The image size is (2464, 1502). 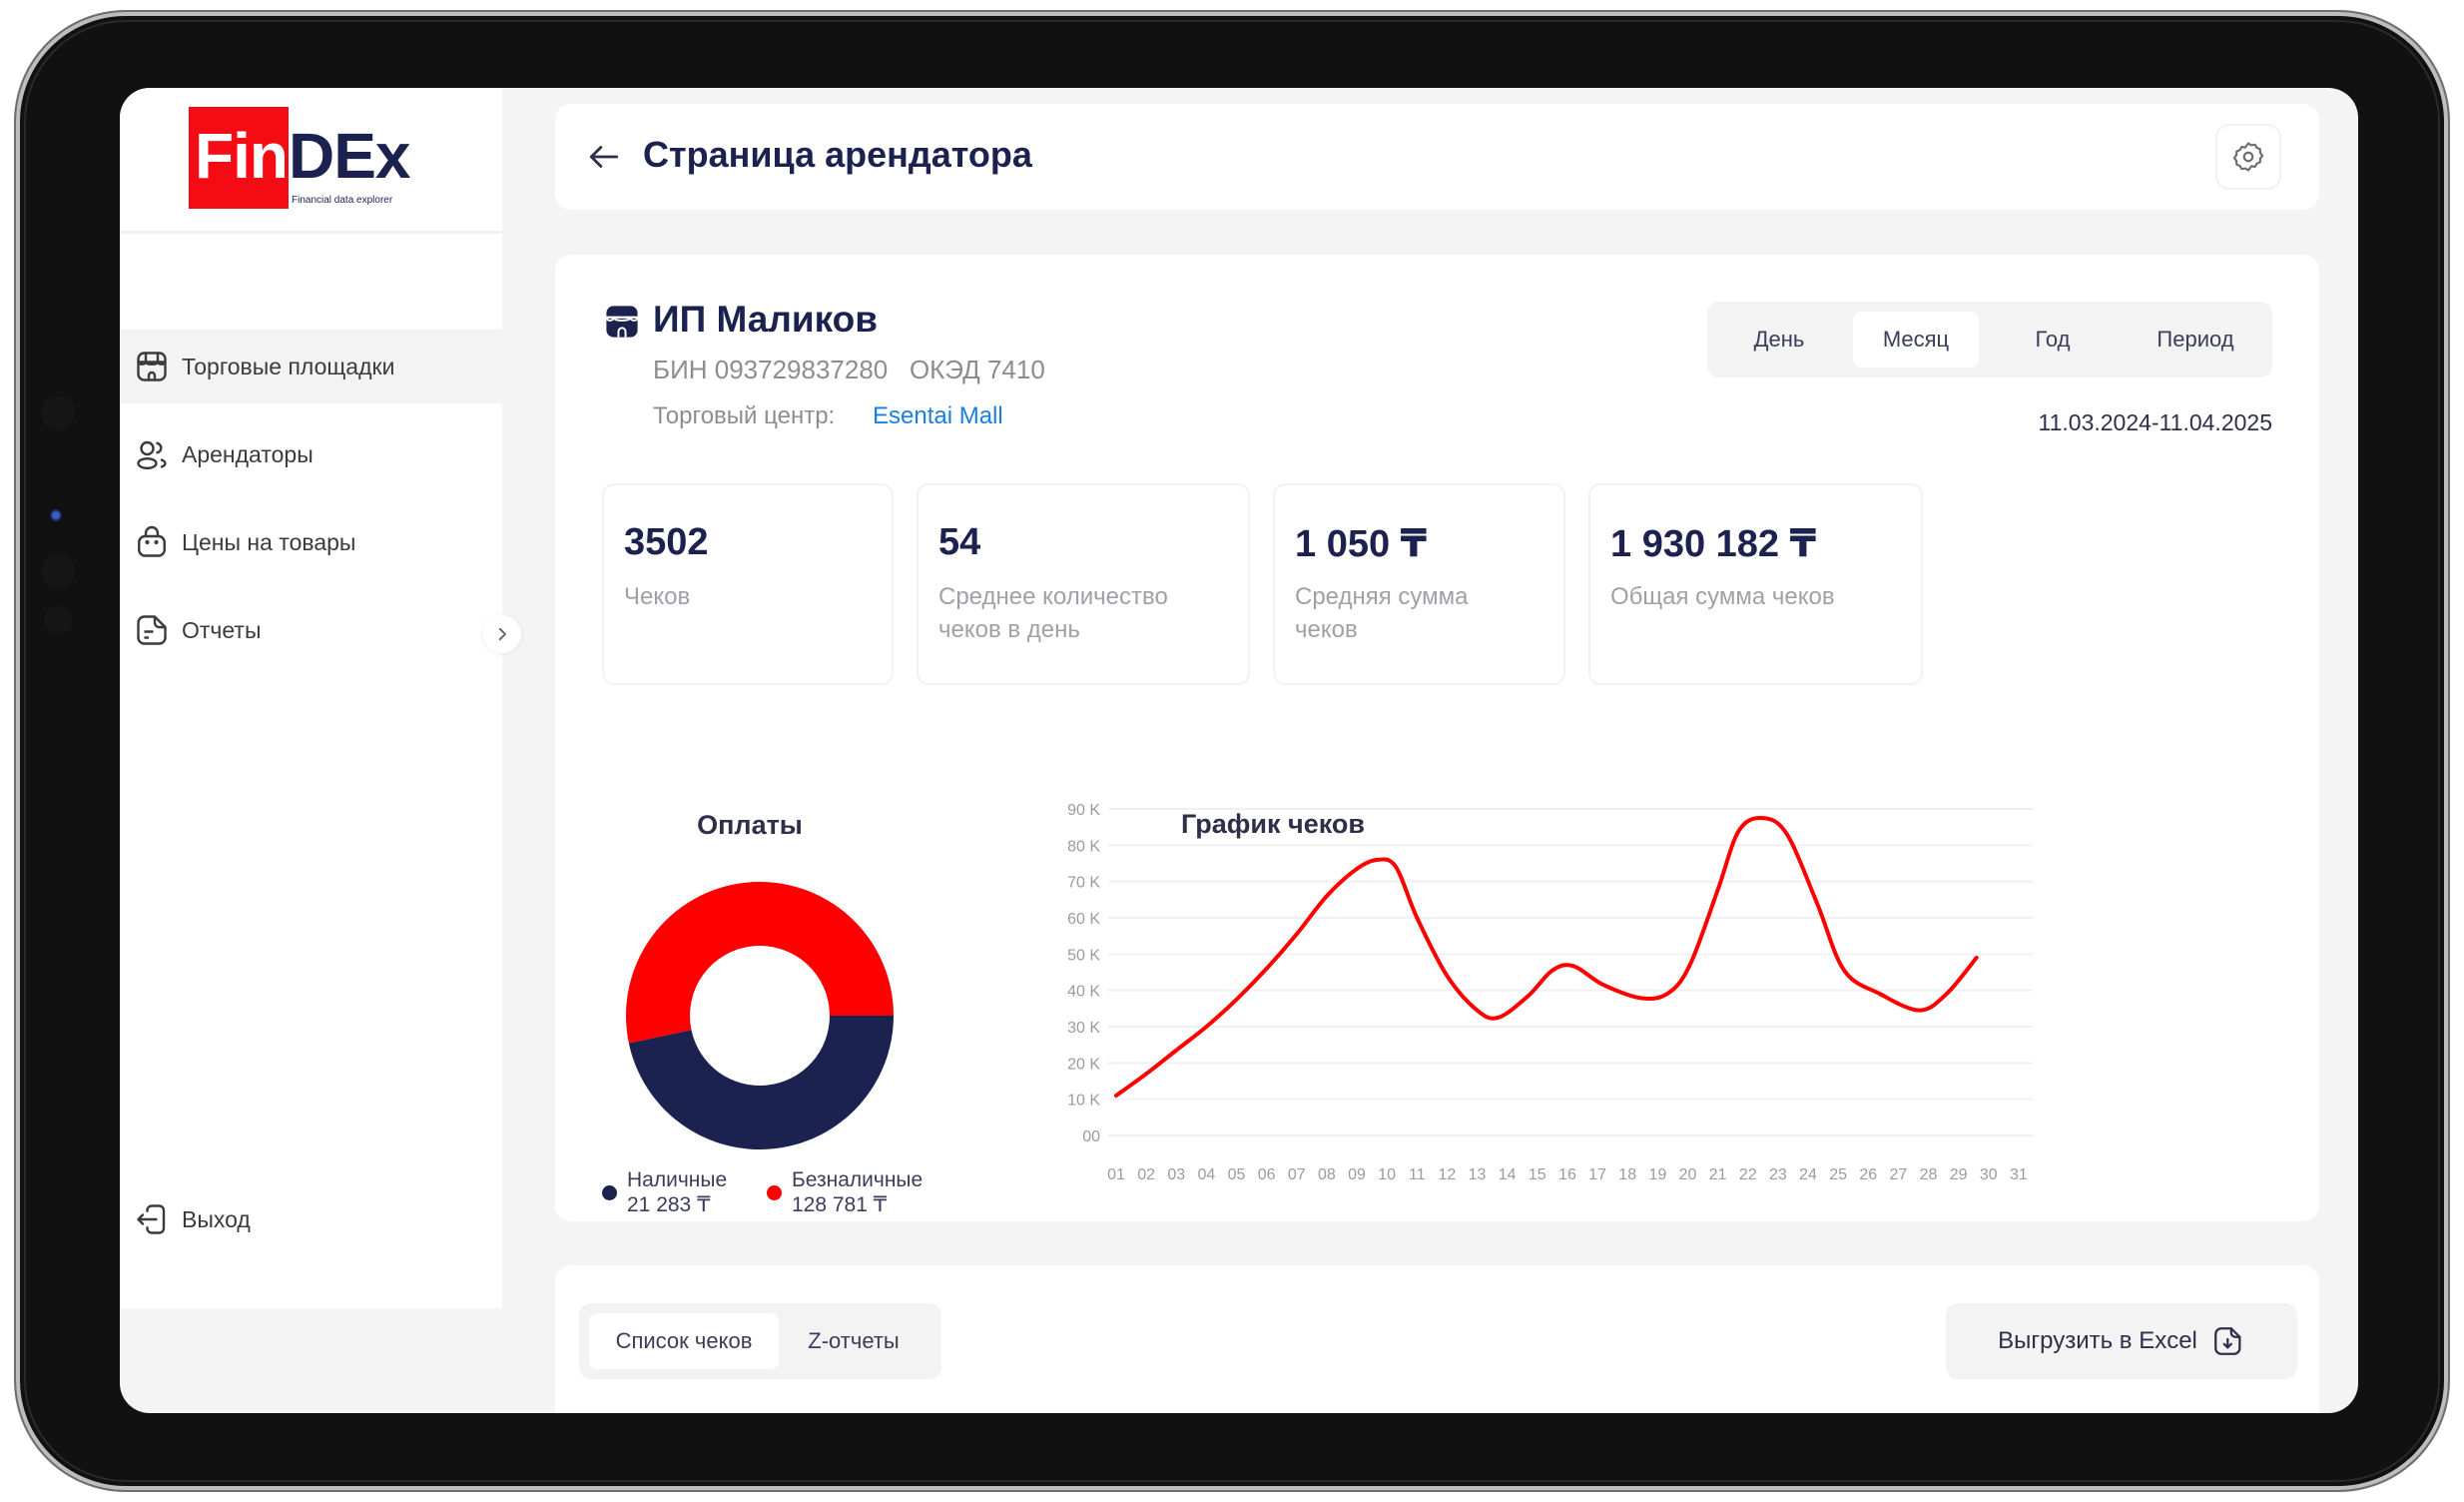 I want to click on stat-value: 3502, so click(x=666, y=542).